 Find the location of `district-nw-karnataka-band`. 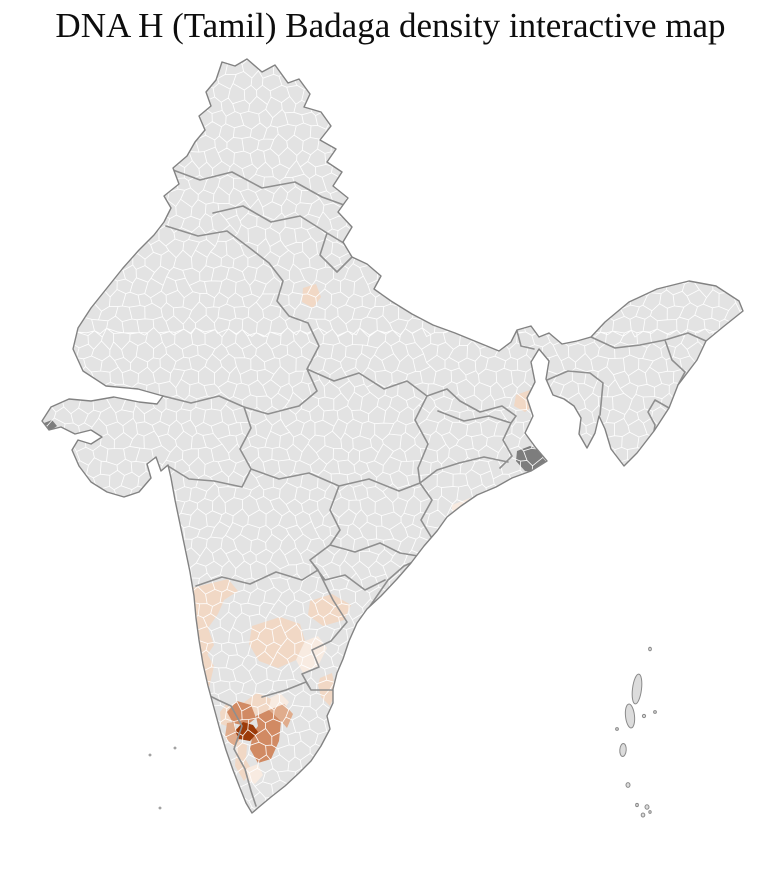

district-nw-karnataka-band is located at coordinates (213, 620).